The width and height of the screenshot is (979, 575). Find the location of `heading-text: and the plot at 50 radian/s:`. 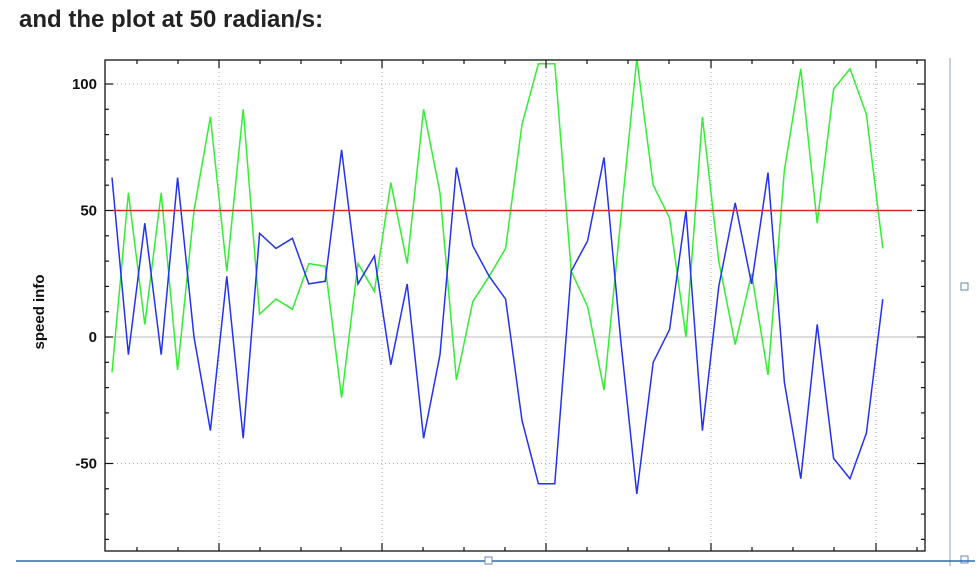

heading-text: and the plot at 50 radian/s: is located at coordinates (171, 19).